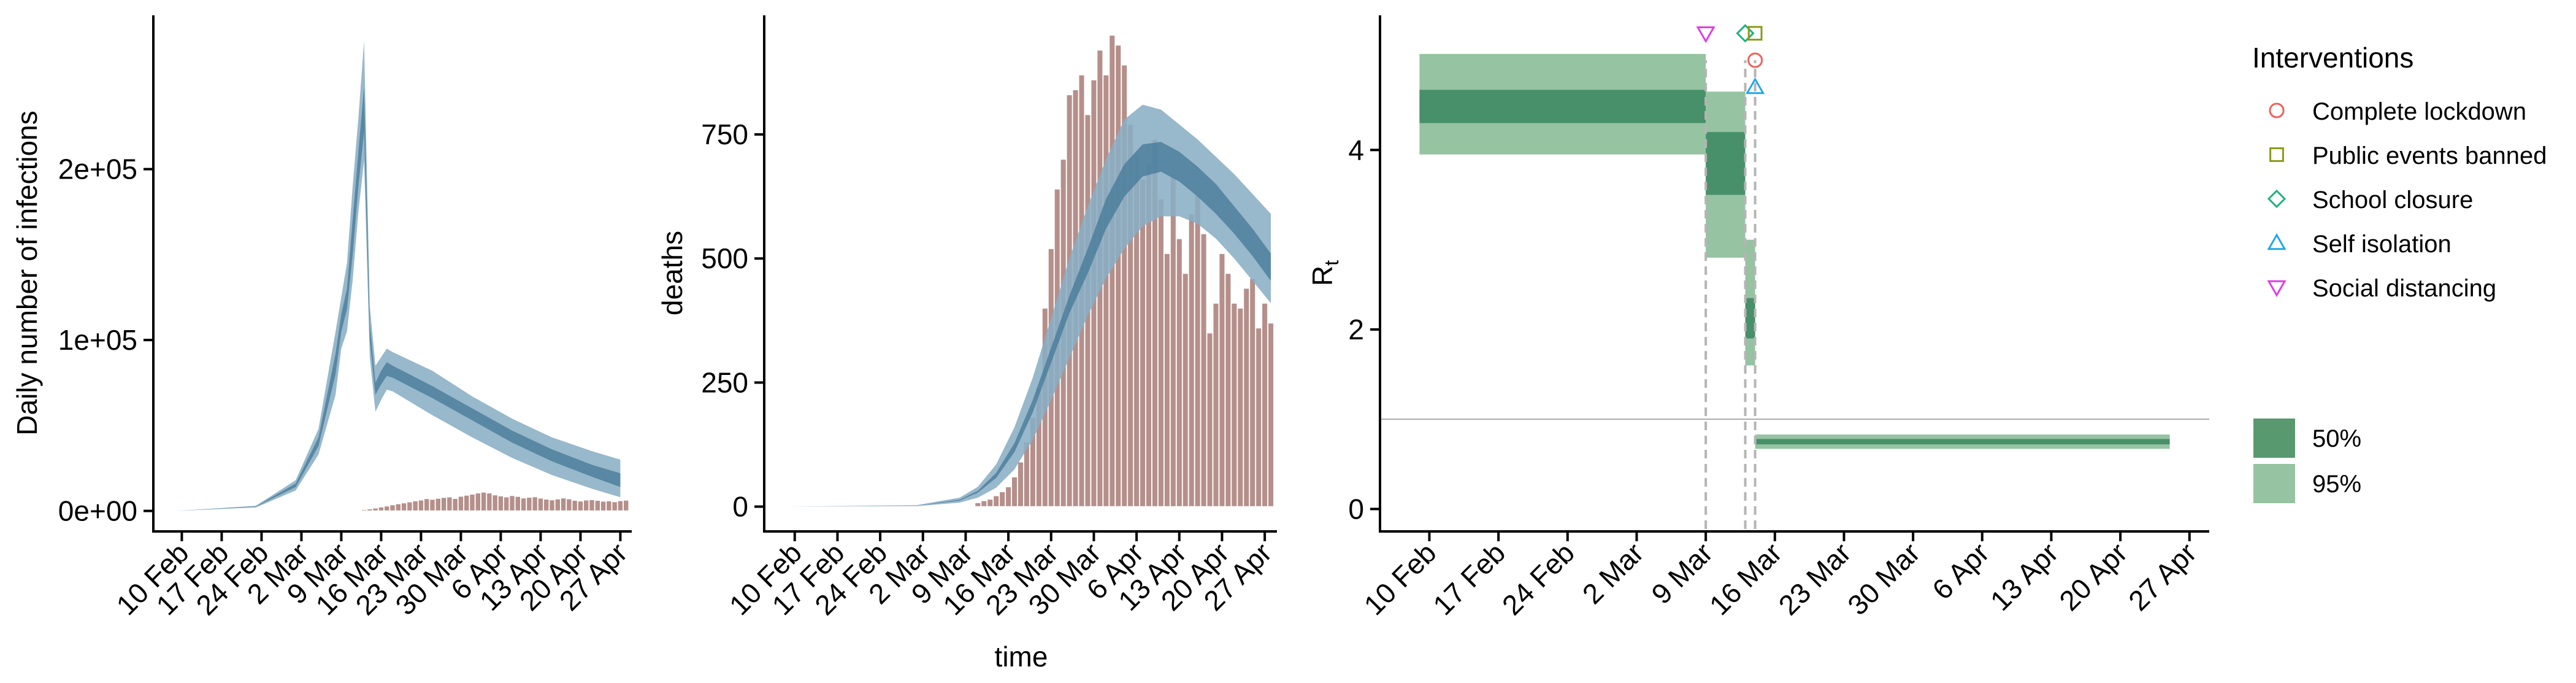 This screenshot has width=2576, height=683. I want to click on rt-x-tick-label: 17 Feb, so click(1469, 578).